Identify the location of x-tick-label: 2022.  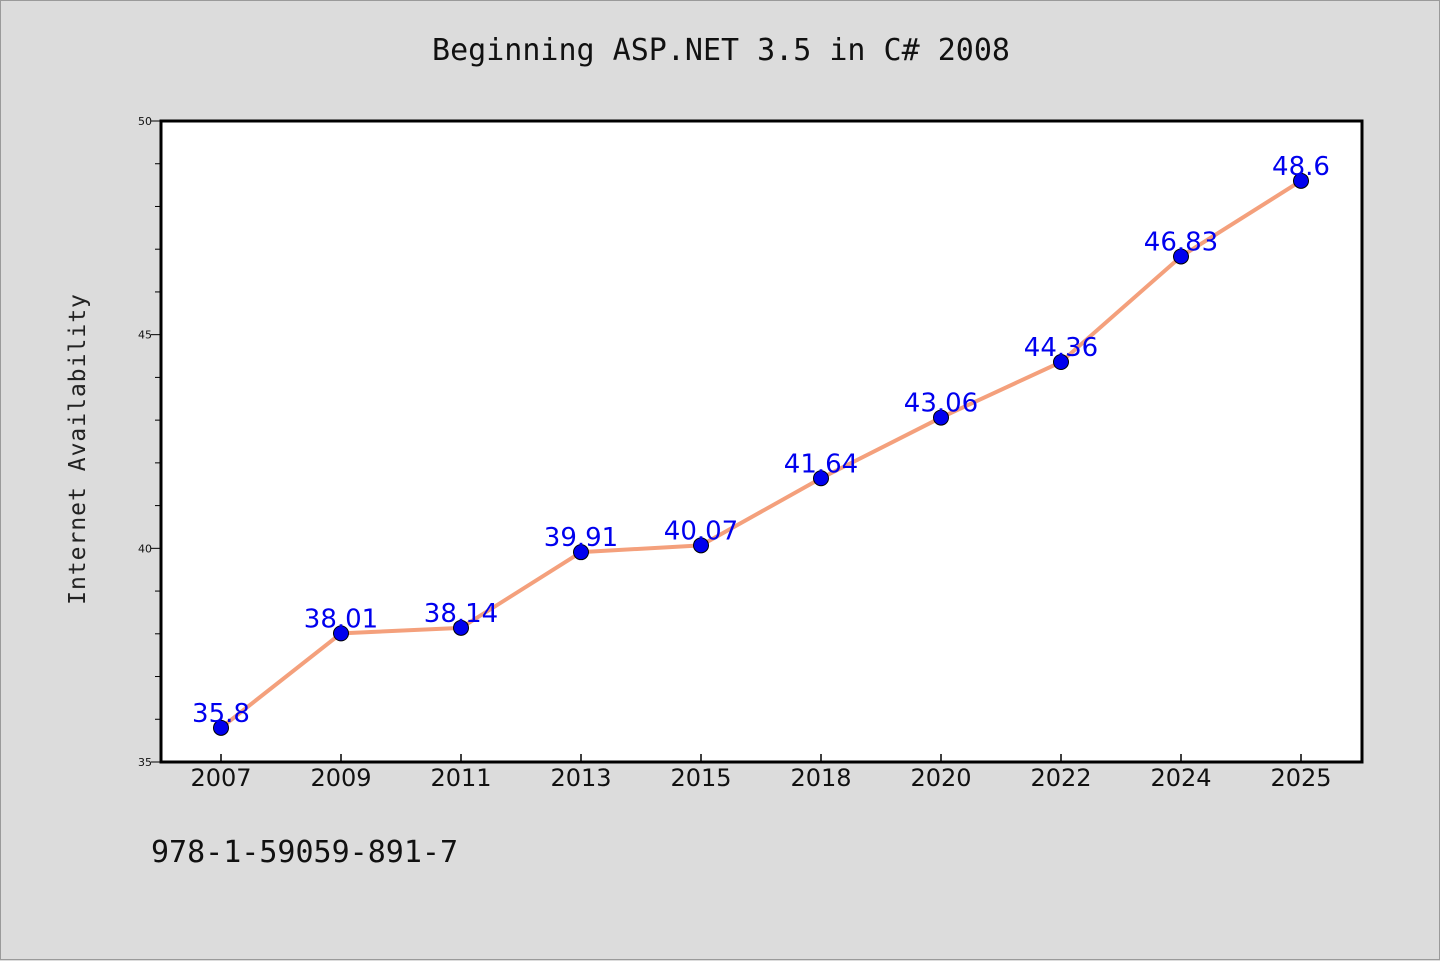
(1060, 778).